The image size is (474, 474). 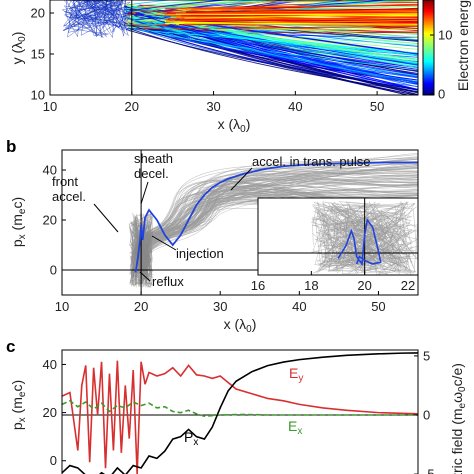 What do you see at coordinates (50, 412) in the screenshot?
I see `panel-c-ytick-label: 20` at bounding box center [50, 412].